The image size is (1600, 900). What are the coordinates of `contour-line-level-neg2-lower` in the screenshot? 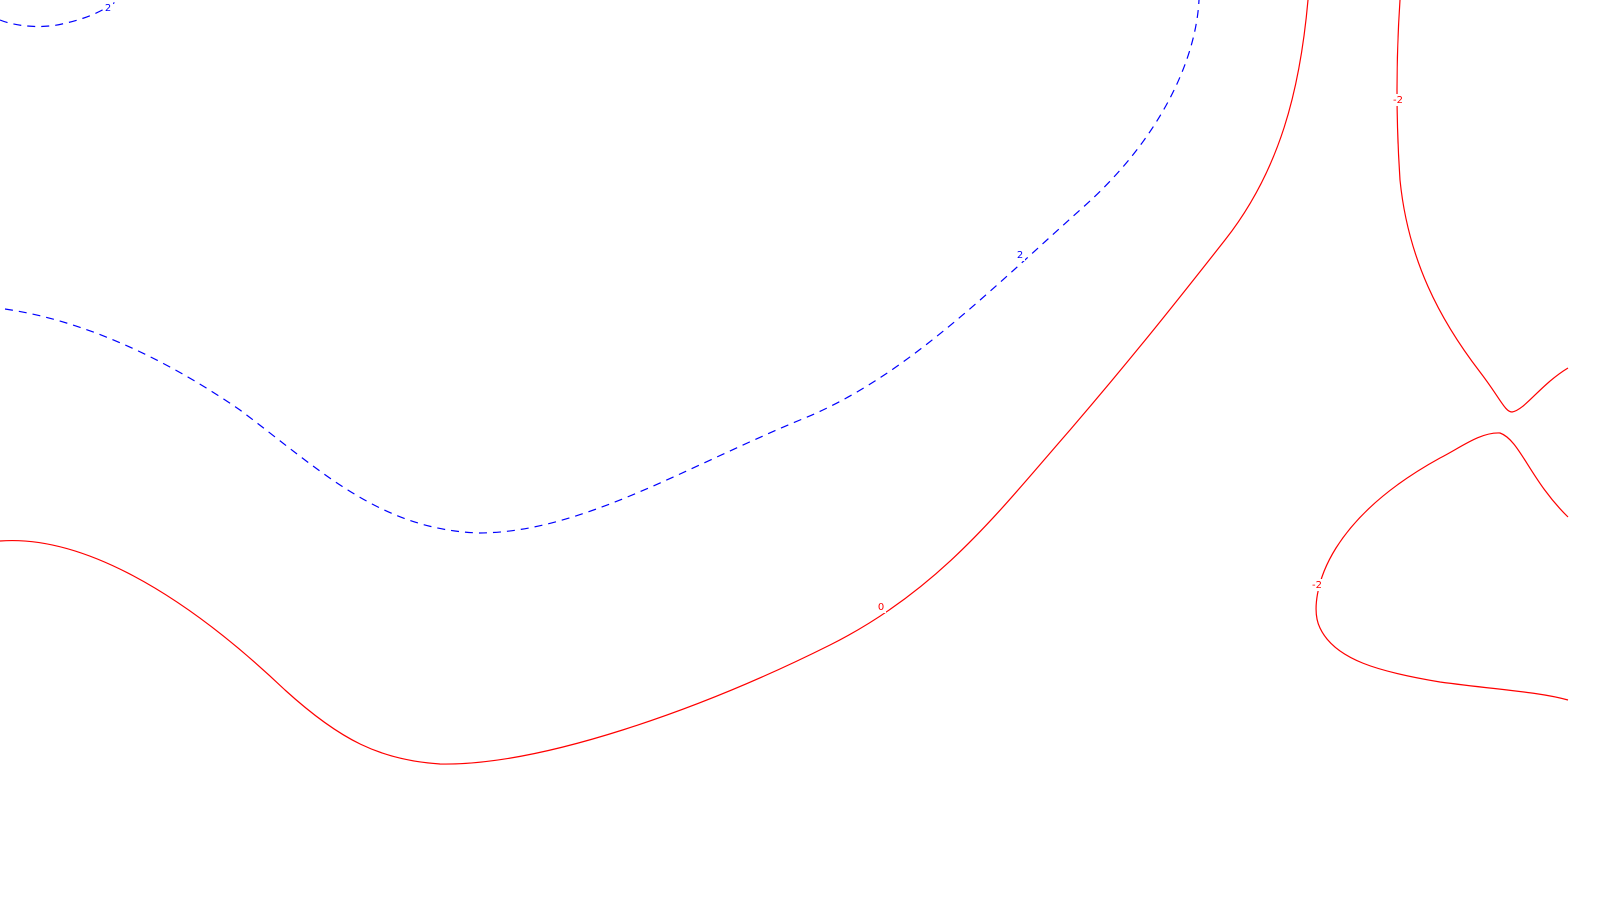 It's located at (1442, 566).